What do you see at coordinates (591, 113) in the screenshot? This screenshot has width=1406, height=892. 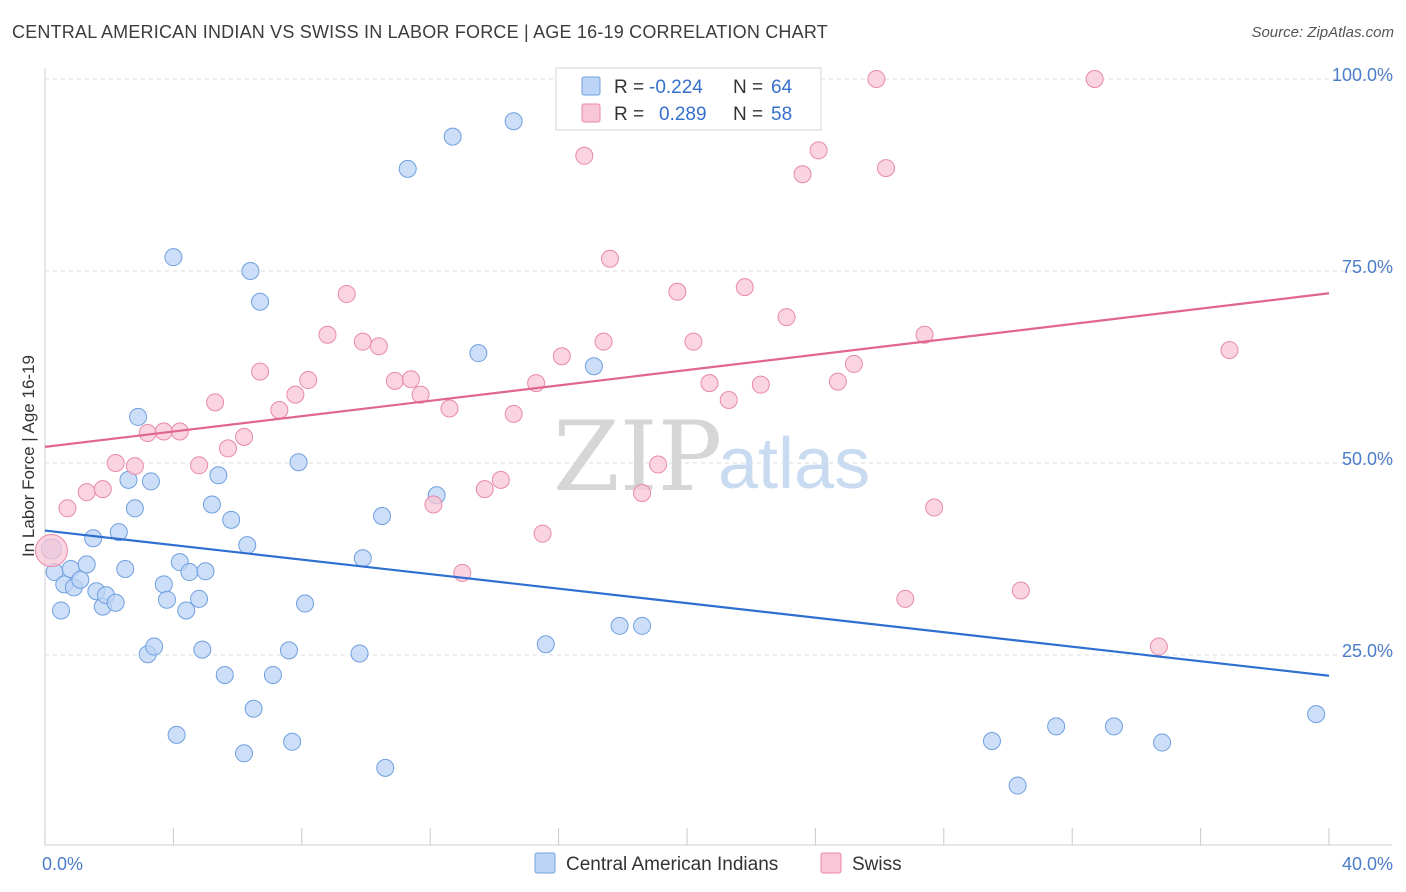 I see `legend-swatch-pink` at bounding box center [591, 113].